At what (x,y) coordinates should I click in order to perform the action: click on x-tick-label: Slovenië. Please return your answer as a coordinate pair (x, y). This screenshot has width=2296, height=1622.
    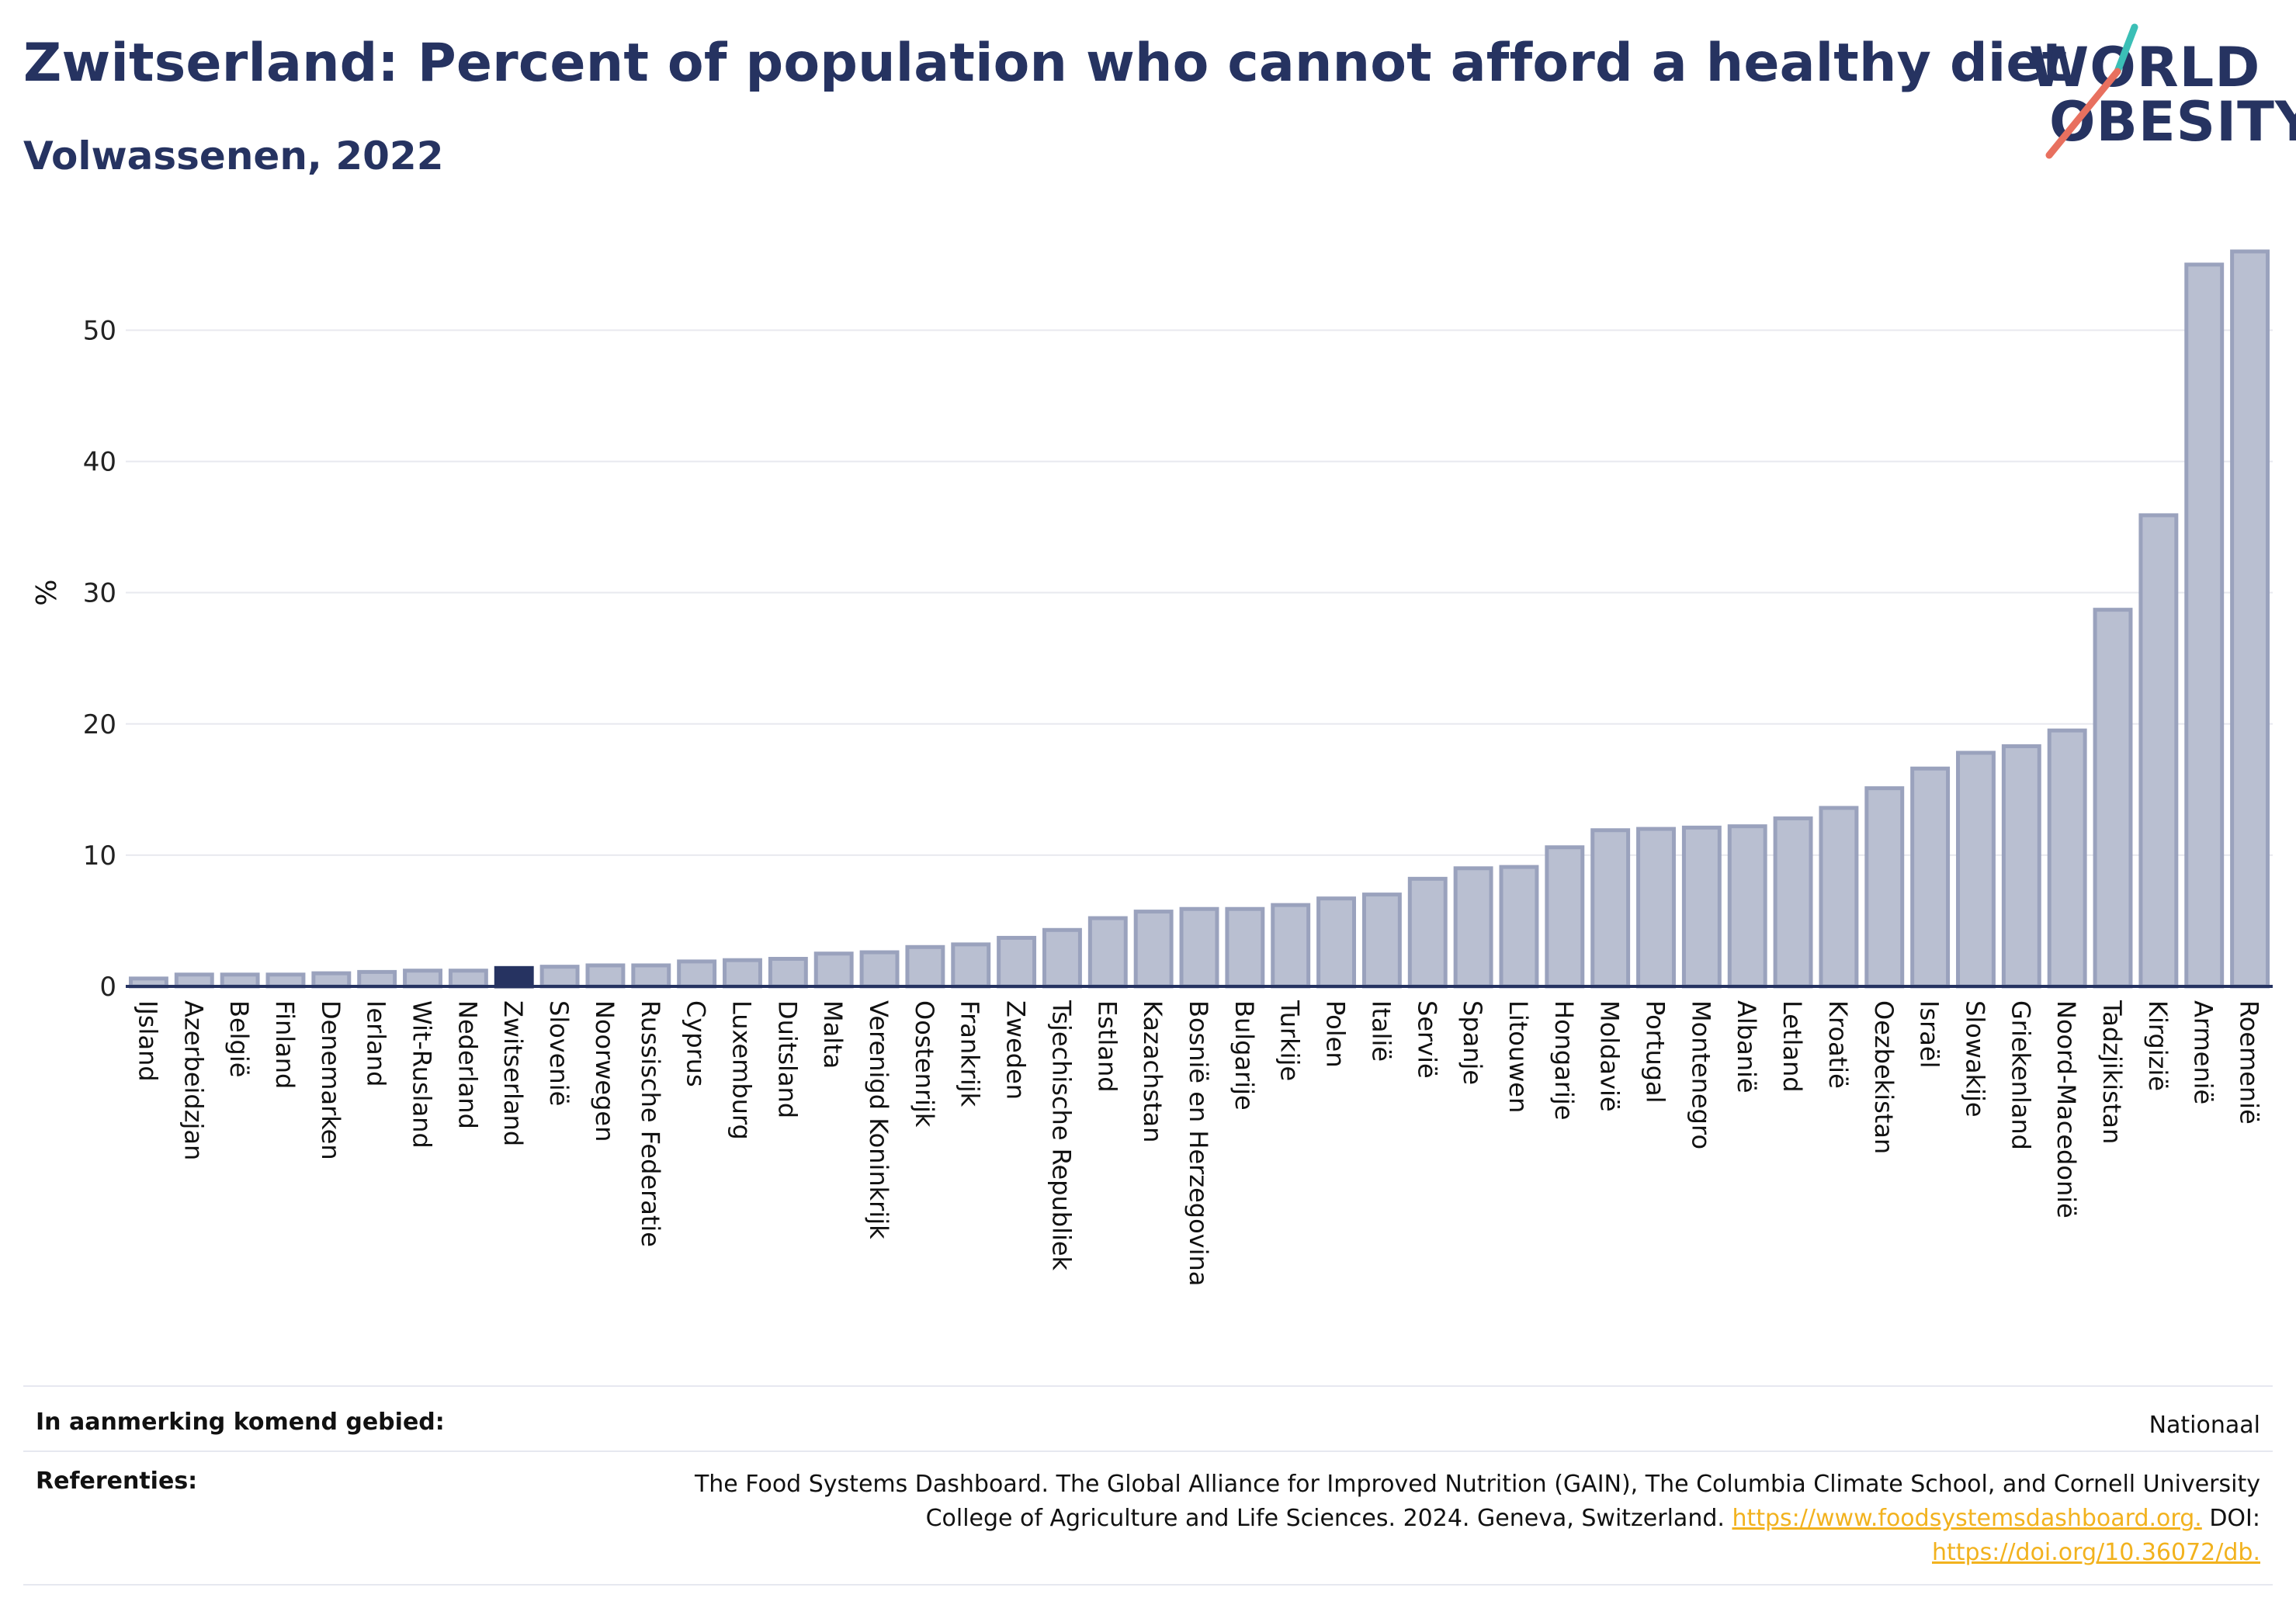
    Looking at the image, I should click on (559, 1053).